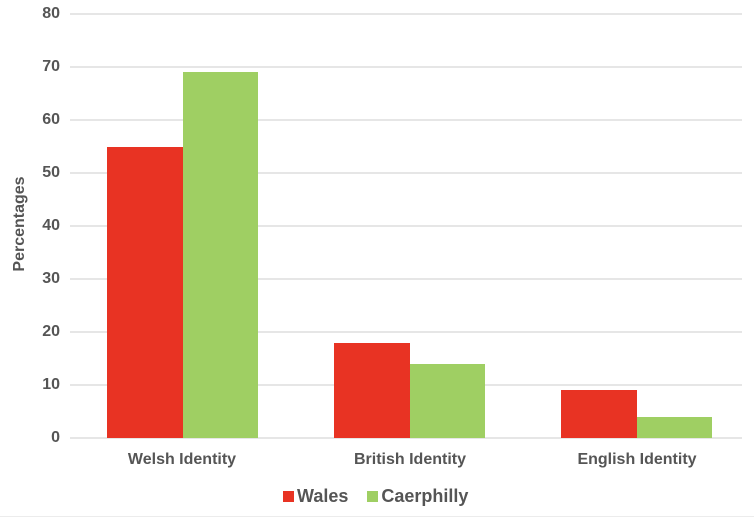 This screenshot has width=754, height=522. What do you see at coordinates (19, 224) in the screenshot?
I see `y-axis-label: Percentages` at bounding box center [19, 224].